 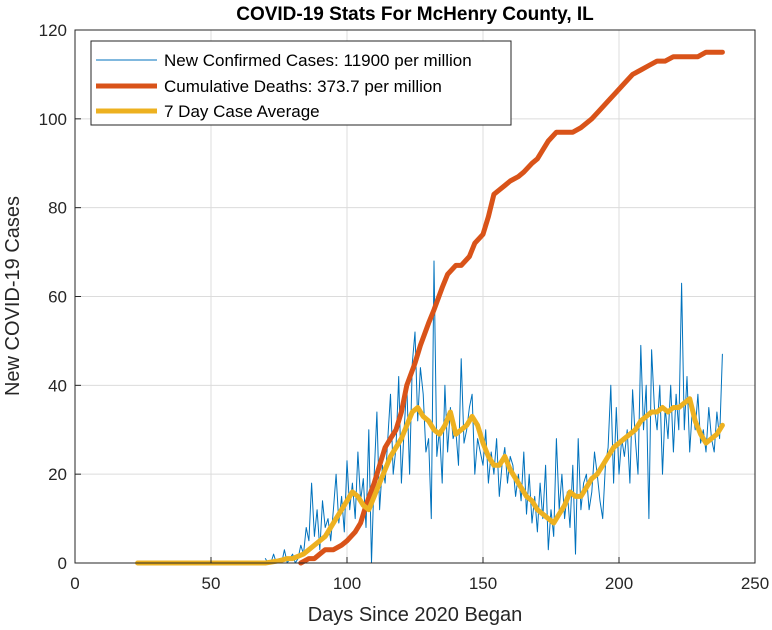 I want to click on x-tick-label: 0, so click(x=74, y=583).